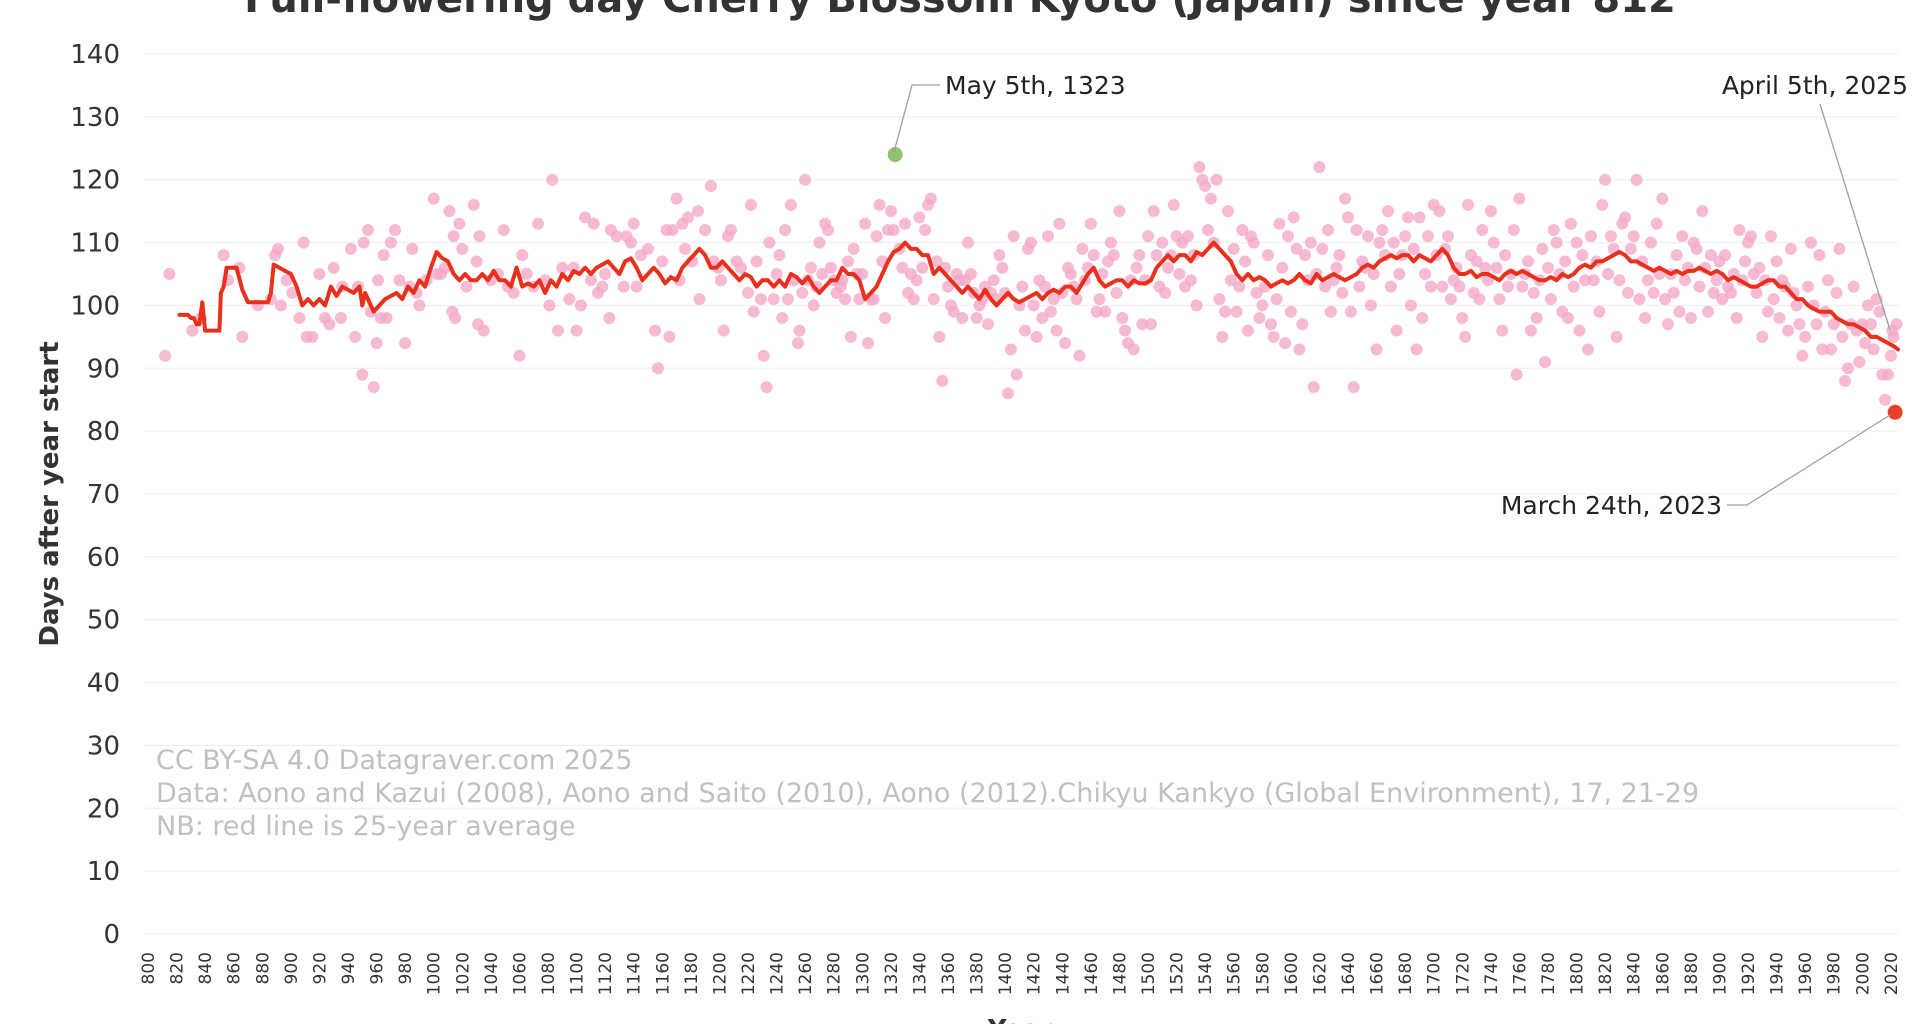 This screenshot has height=1028, width=1920. Describe the element at coordinates (1020, 1019) in the screenshot. I see `x-axis-label: Year` at that location.